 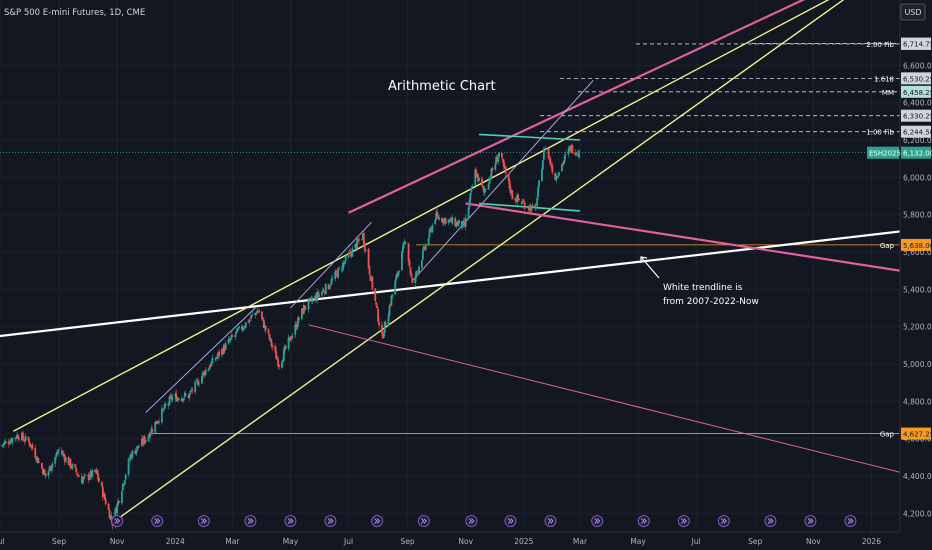 I want to click on annotation-arrow, so click(x=650, y=267).